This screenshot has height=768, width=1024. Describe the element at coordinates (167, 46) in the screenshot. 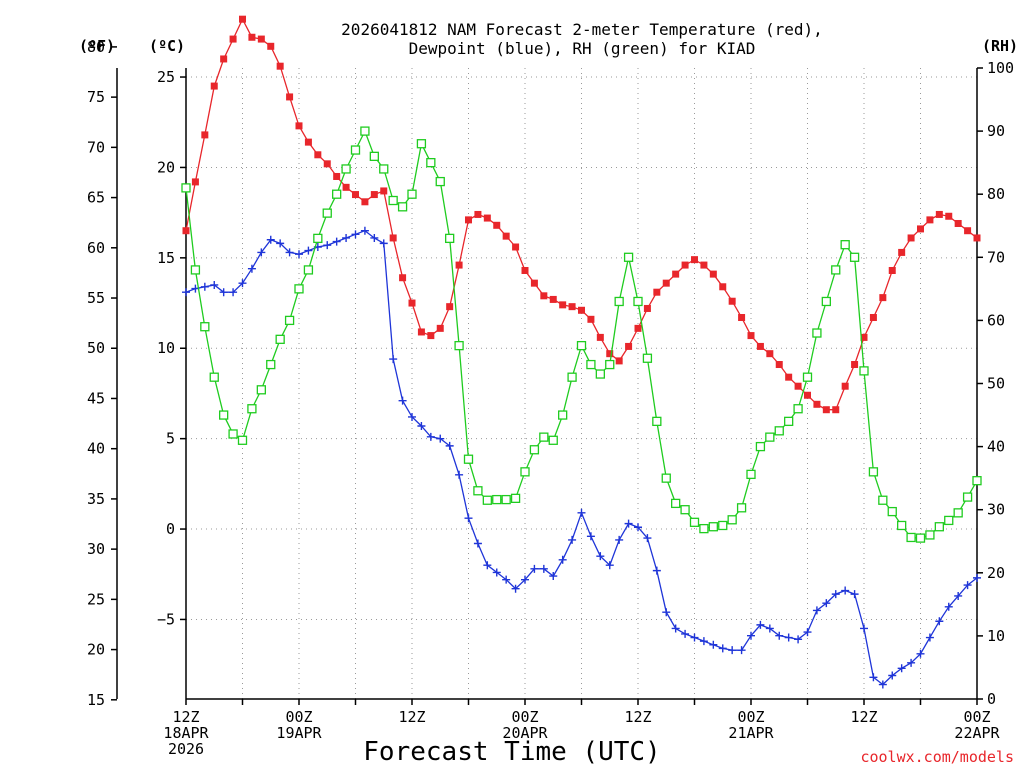

I see `celsius-unit-label: (ºC)` at that location.